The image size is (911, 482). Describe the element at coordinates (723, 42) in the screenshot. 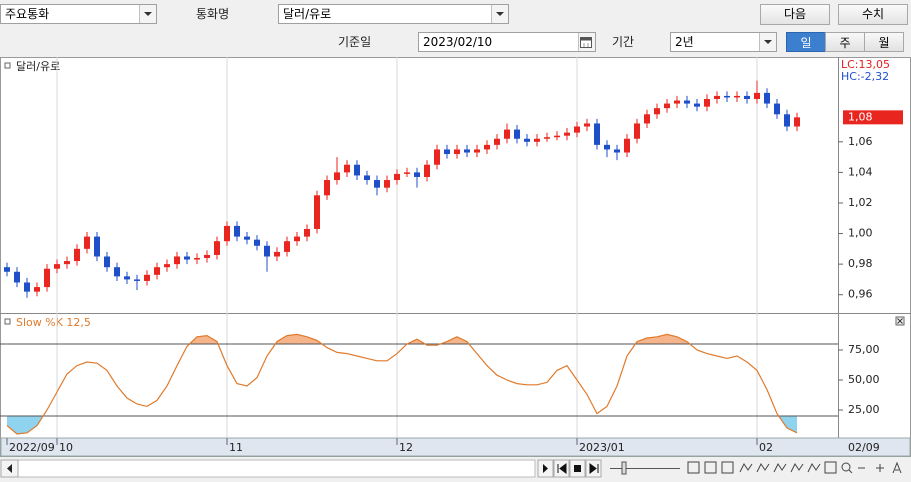

I see `period-select: 2년` at that location.